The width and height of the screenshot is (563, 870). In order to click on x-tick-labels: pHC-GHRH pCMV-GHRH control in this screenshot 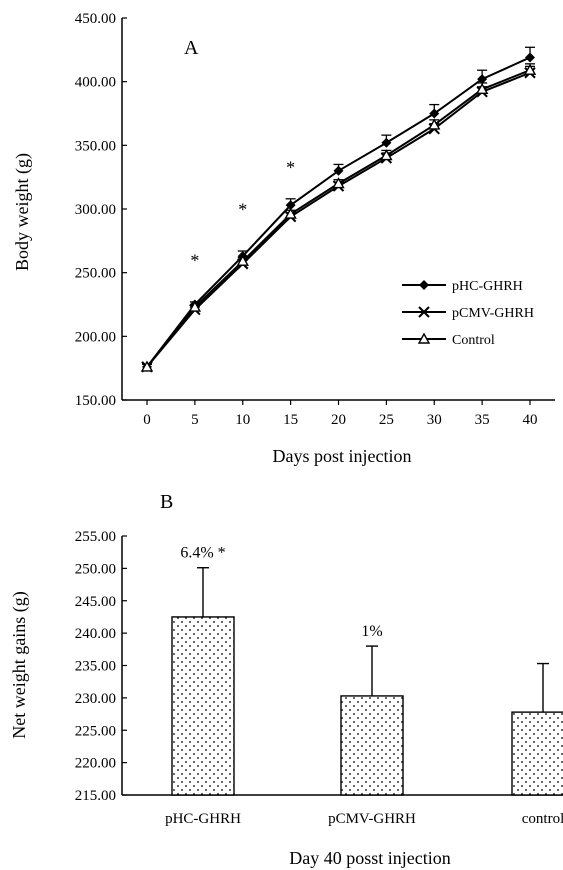, I will do `click(364, 819)`.